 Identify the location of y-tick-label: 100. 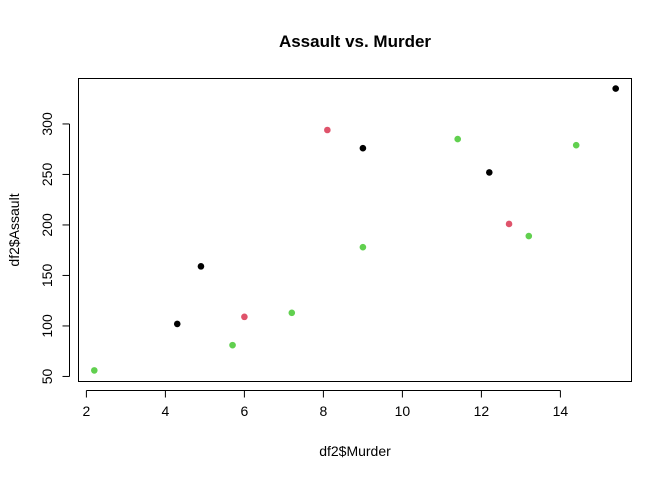
(47, 326).